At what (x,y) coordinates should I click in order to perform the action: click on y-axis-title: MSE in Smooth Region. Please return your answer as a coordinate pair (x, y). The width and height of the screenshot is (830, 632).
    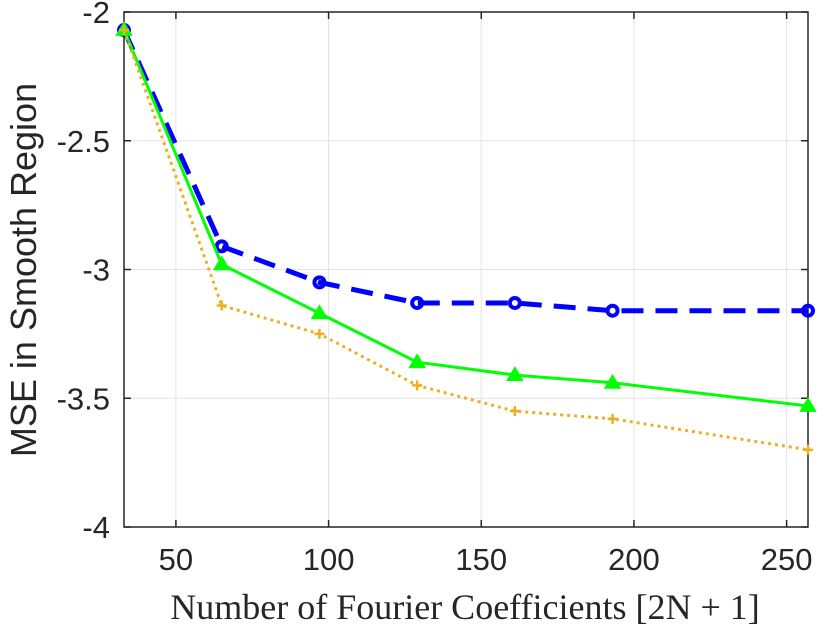
    Looking at the image, I should click on (23, 270).